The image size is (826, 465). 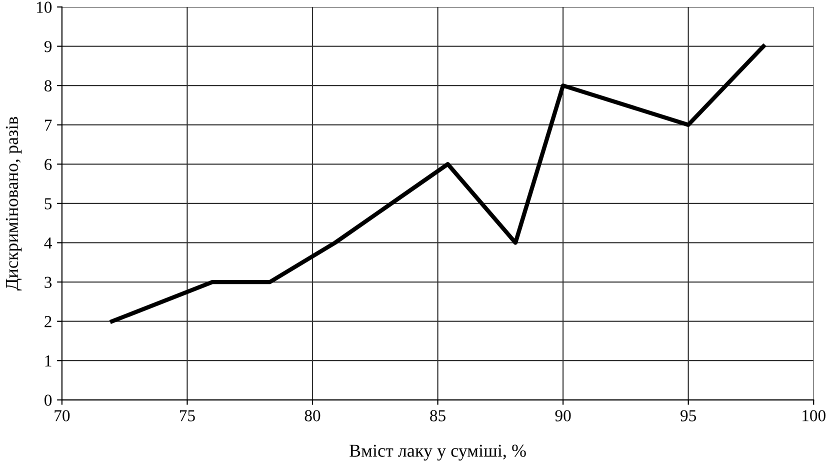 I want to click on y-tick-label: 10, so click(x=44, y=7).